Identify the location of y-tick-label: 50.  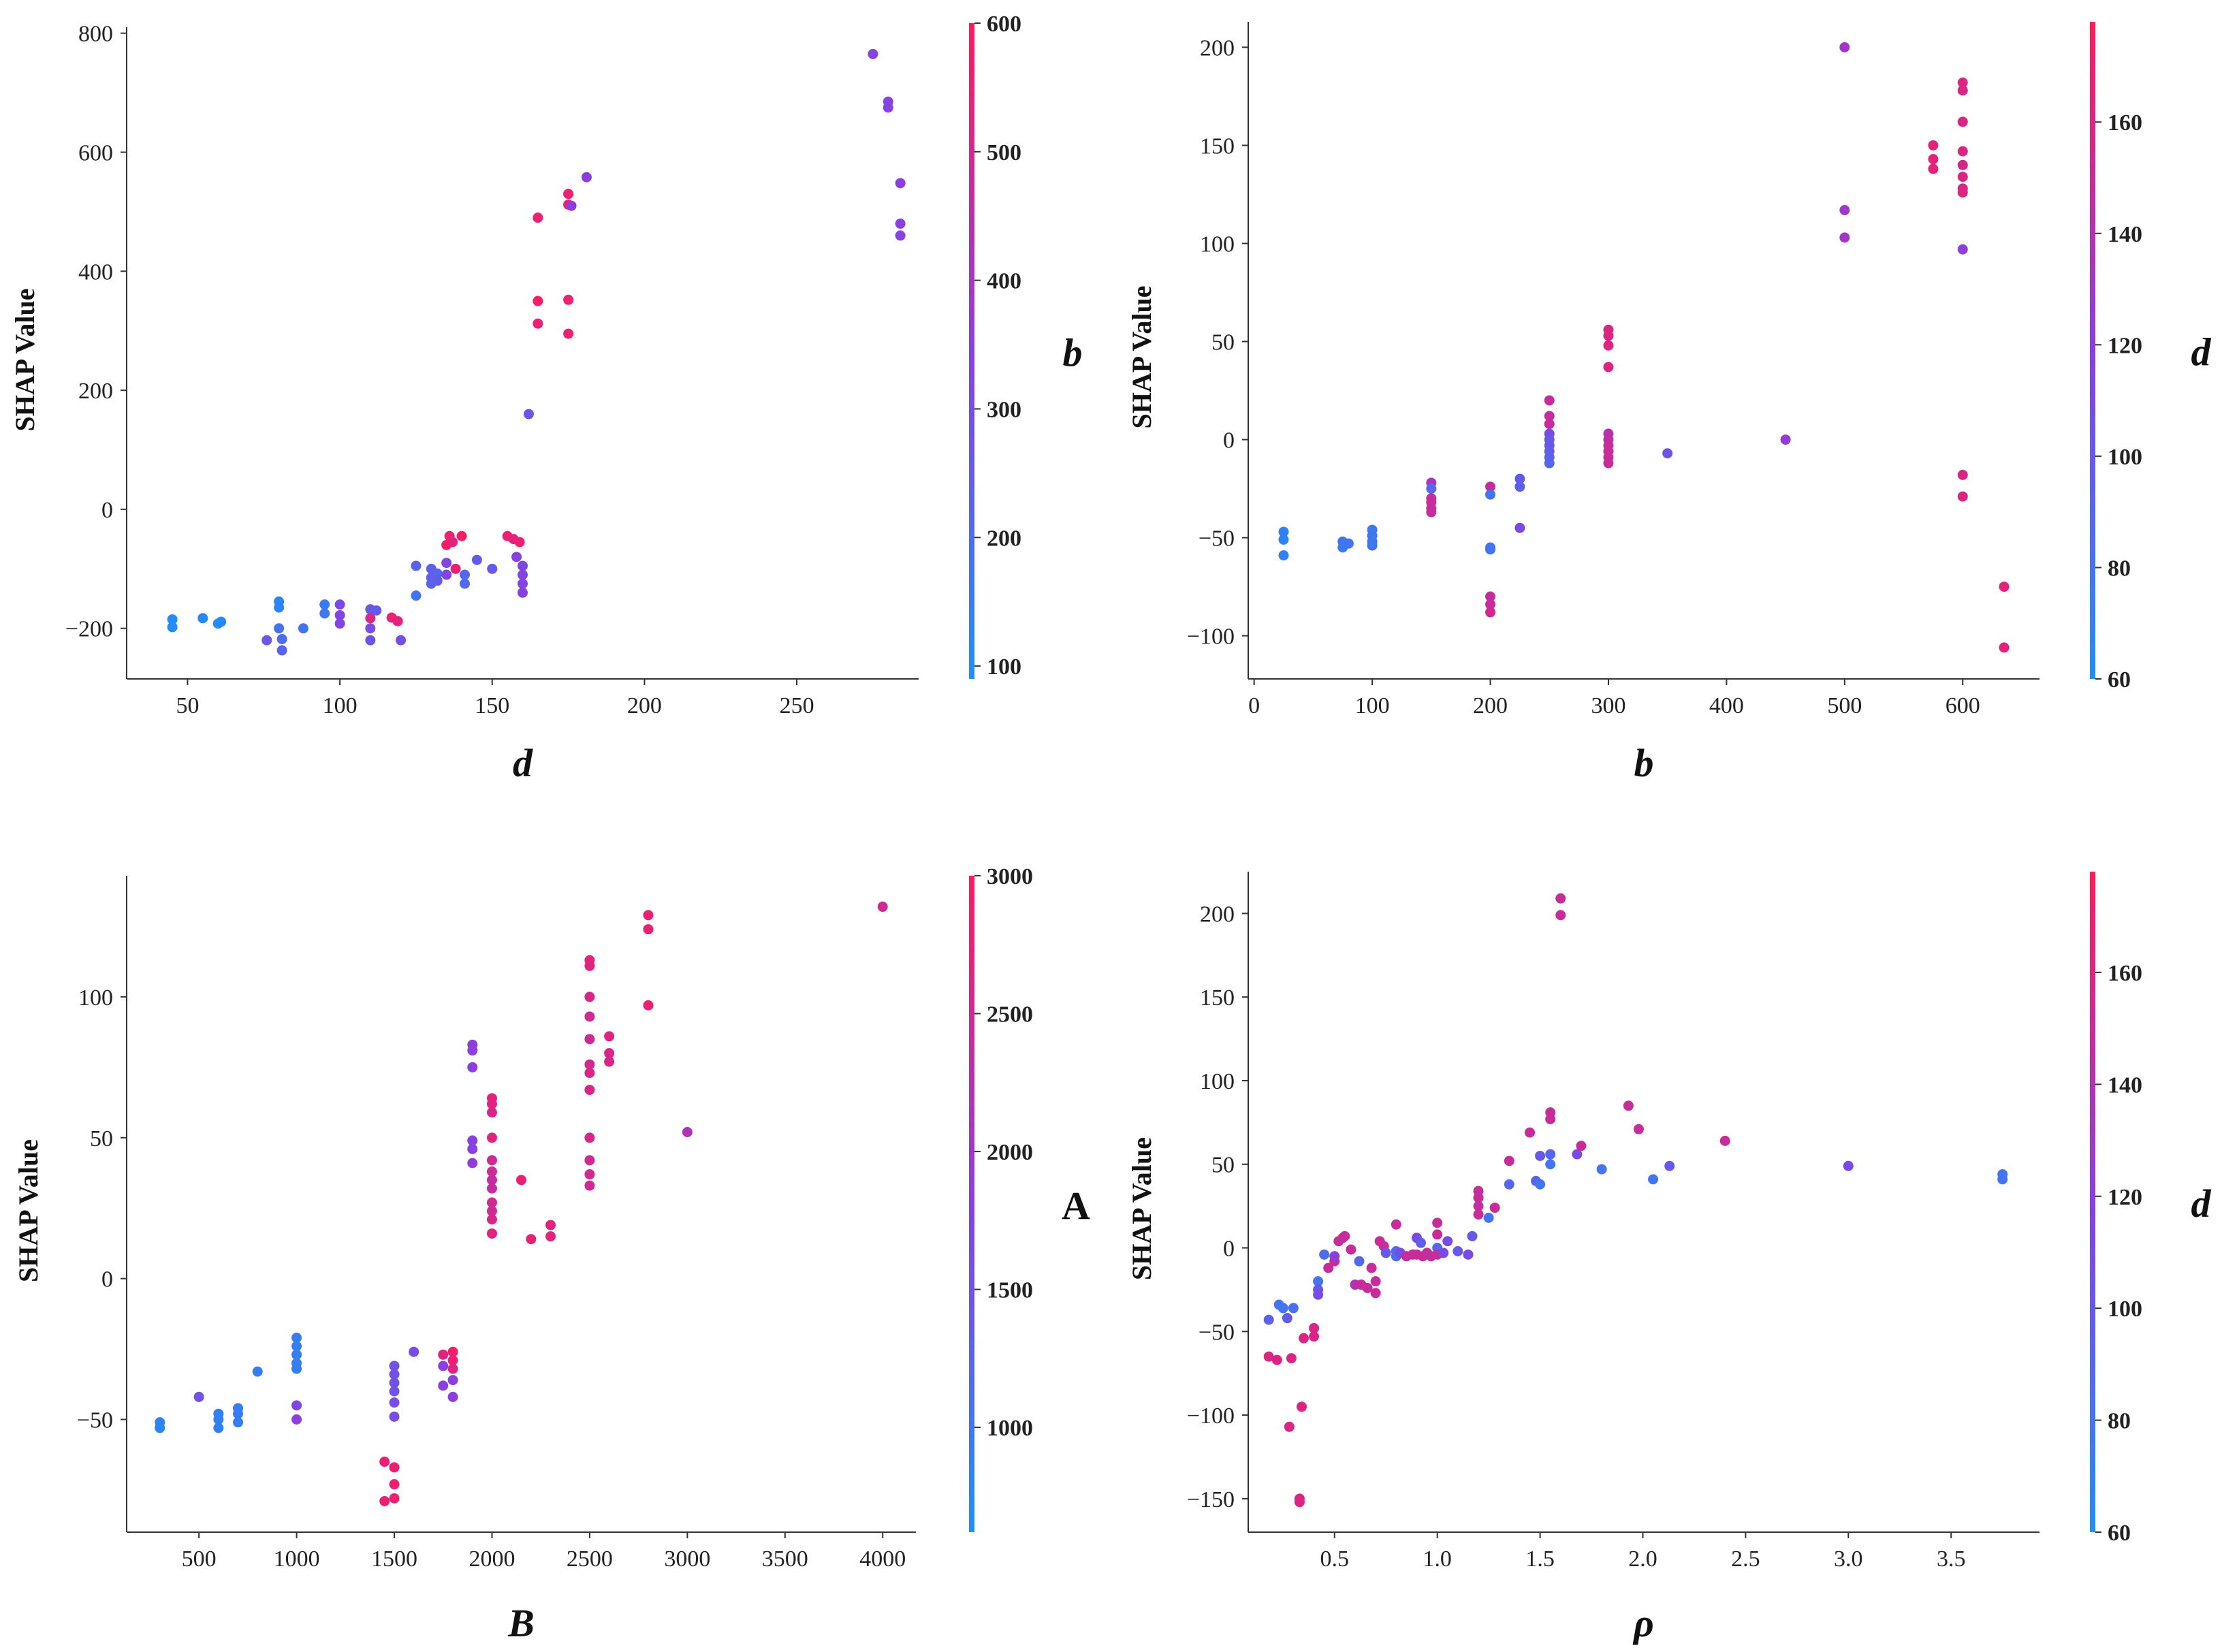
(101, 1138).